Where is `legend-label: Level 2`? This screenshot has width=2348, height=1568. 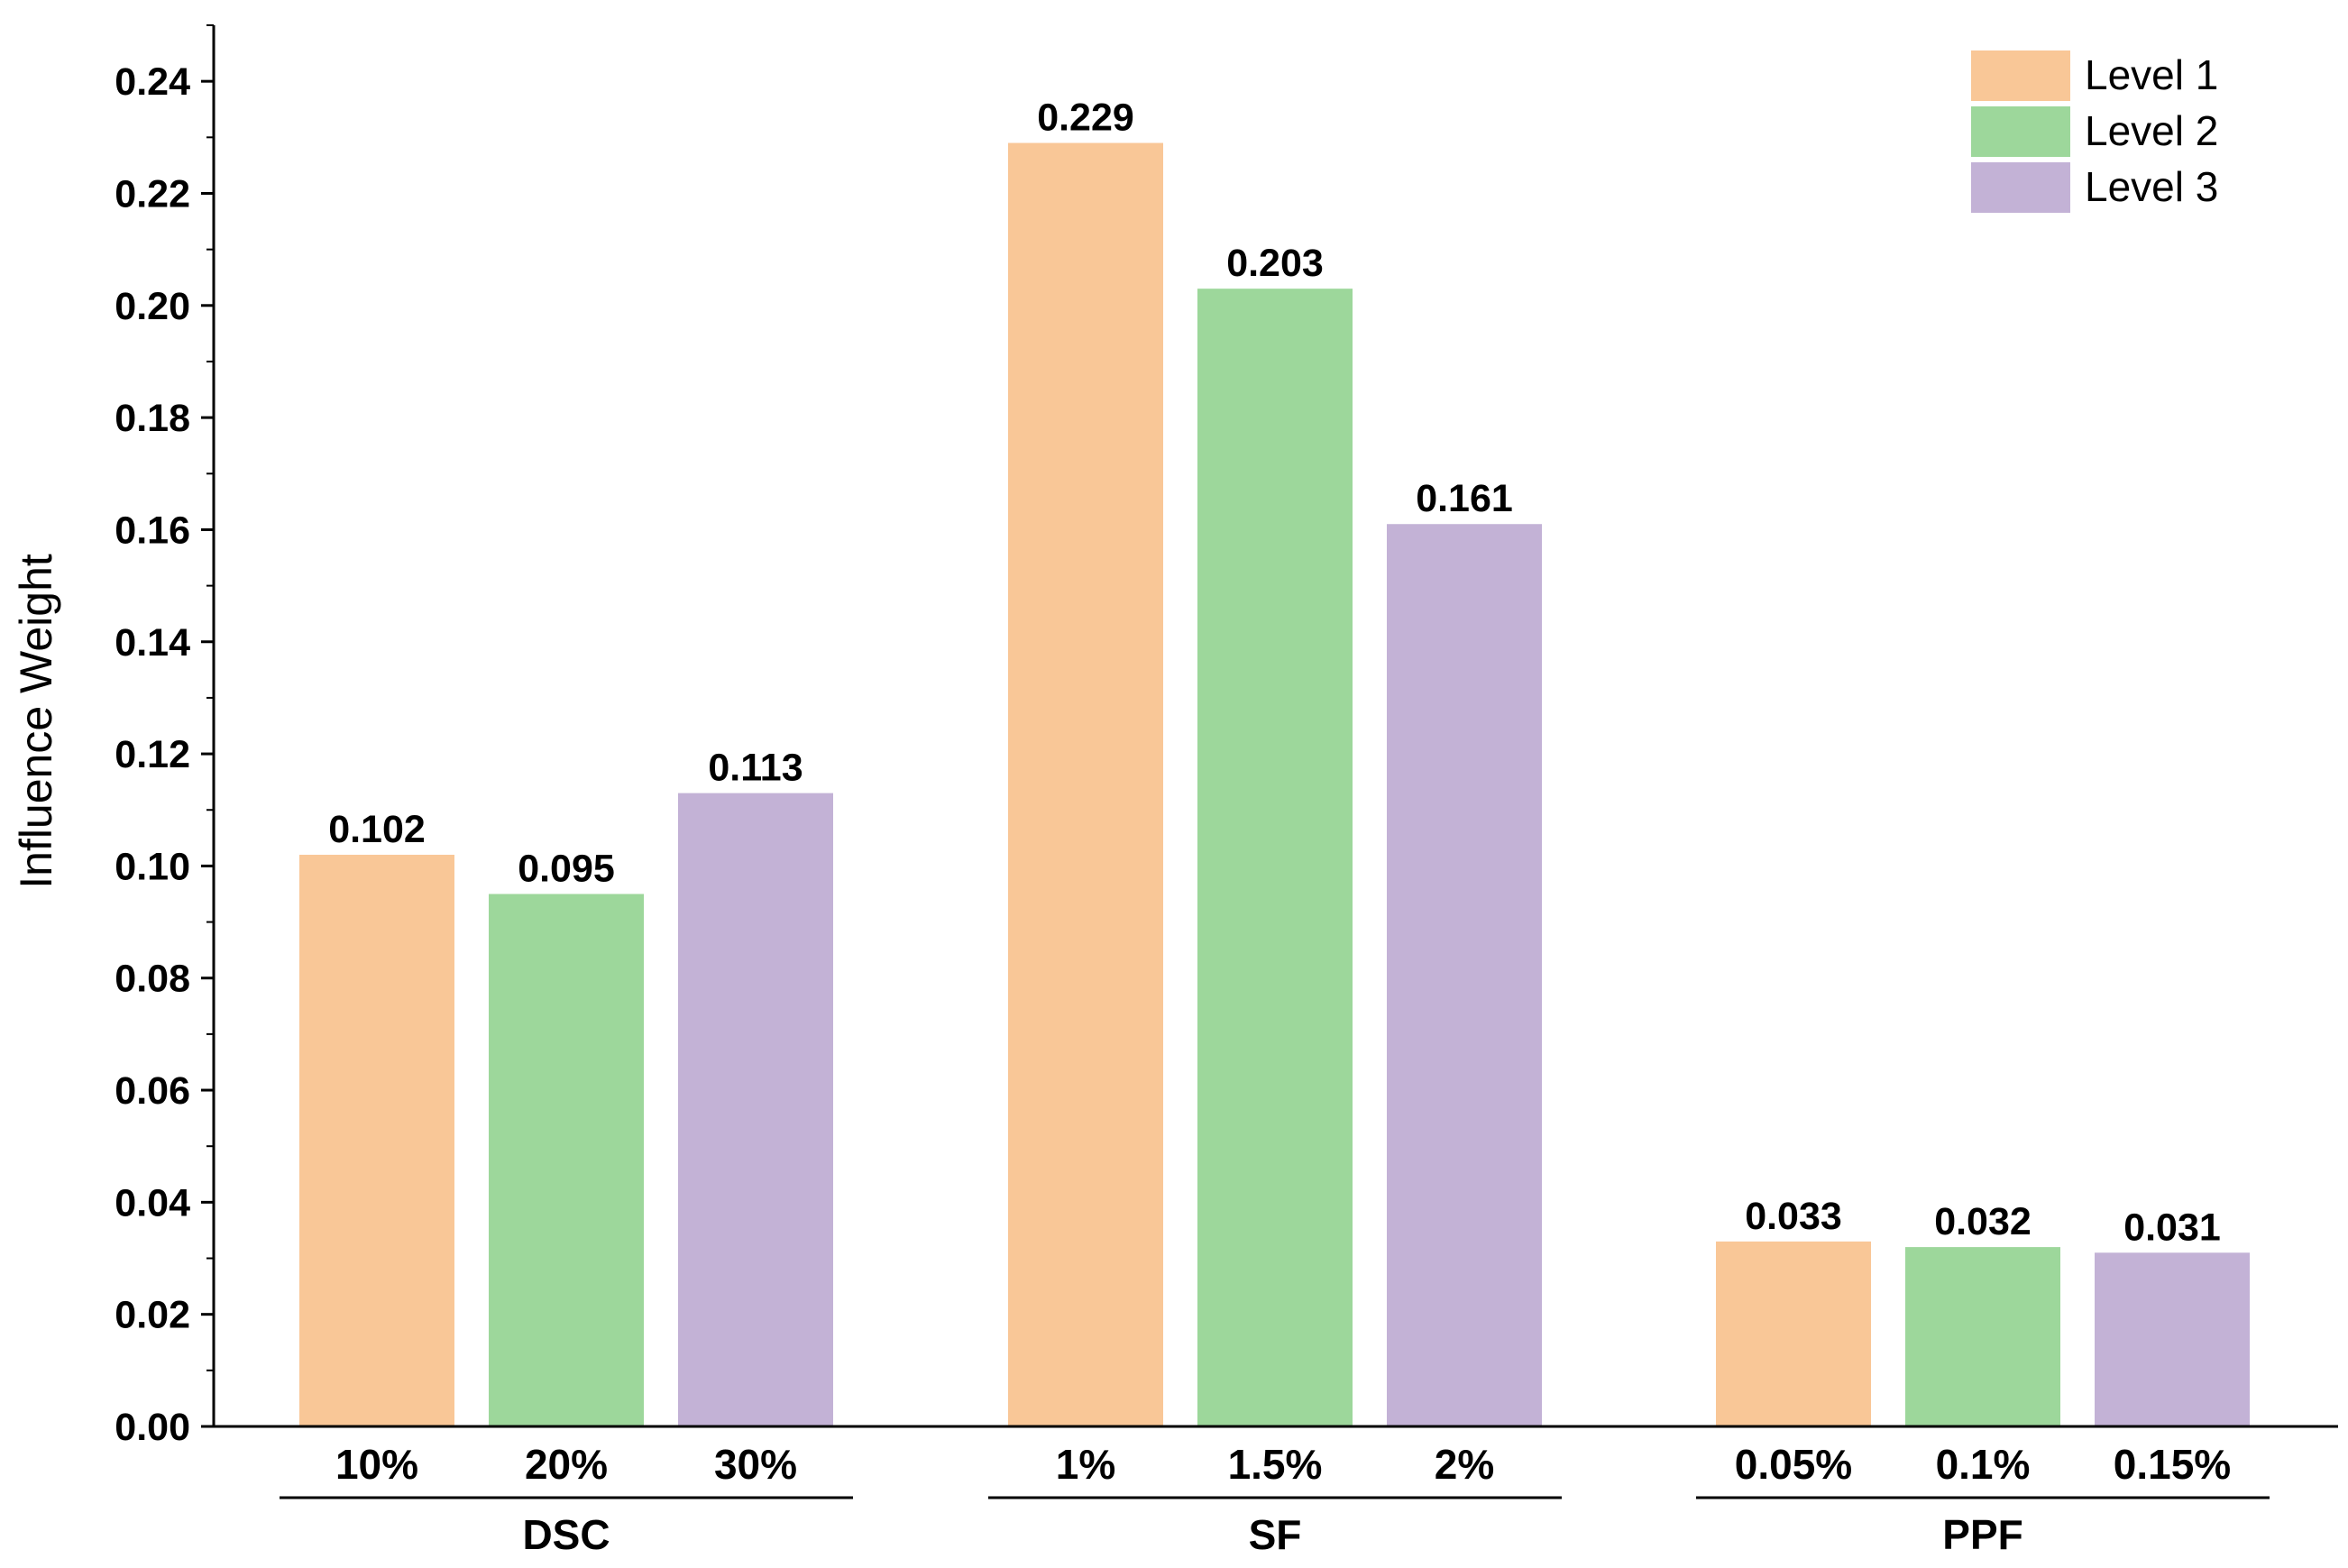
legend-label: Level 2 is located at coordinates (2151, 130).